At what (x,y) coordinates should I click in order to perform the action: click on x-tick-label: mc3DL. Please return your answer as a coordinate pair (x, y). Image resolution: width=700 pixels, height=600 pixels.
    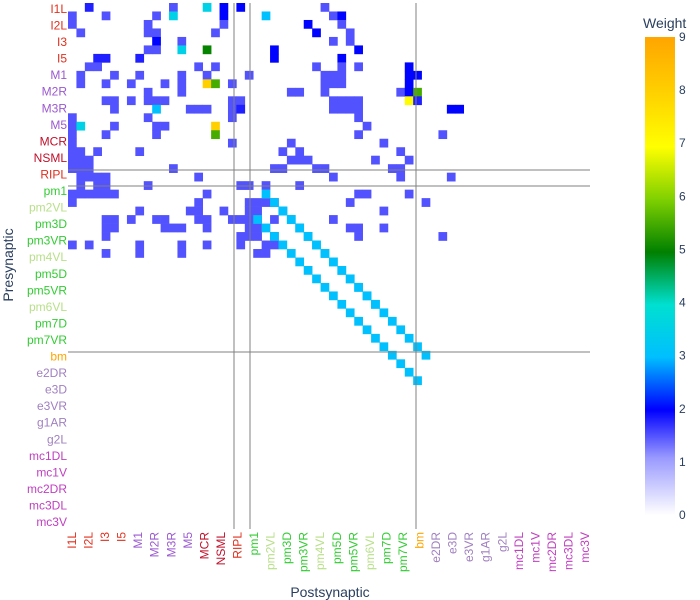
    Looking at the image, I should click on (569, 551).